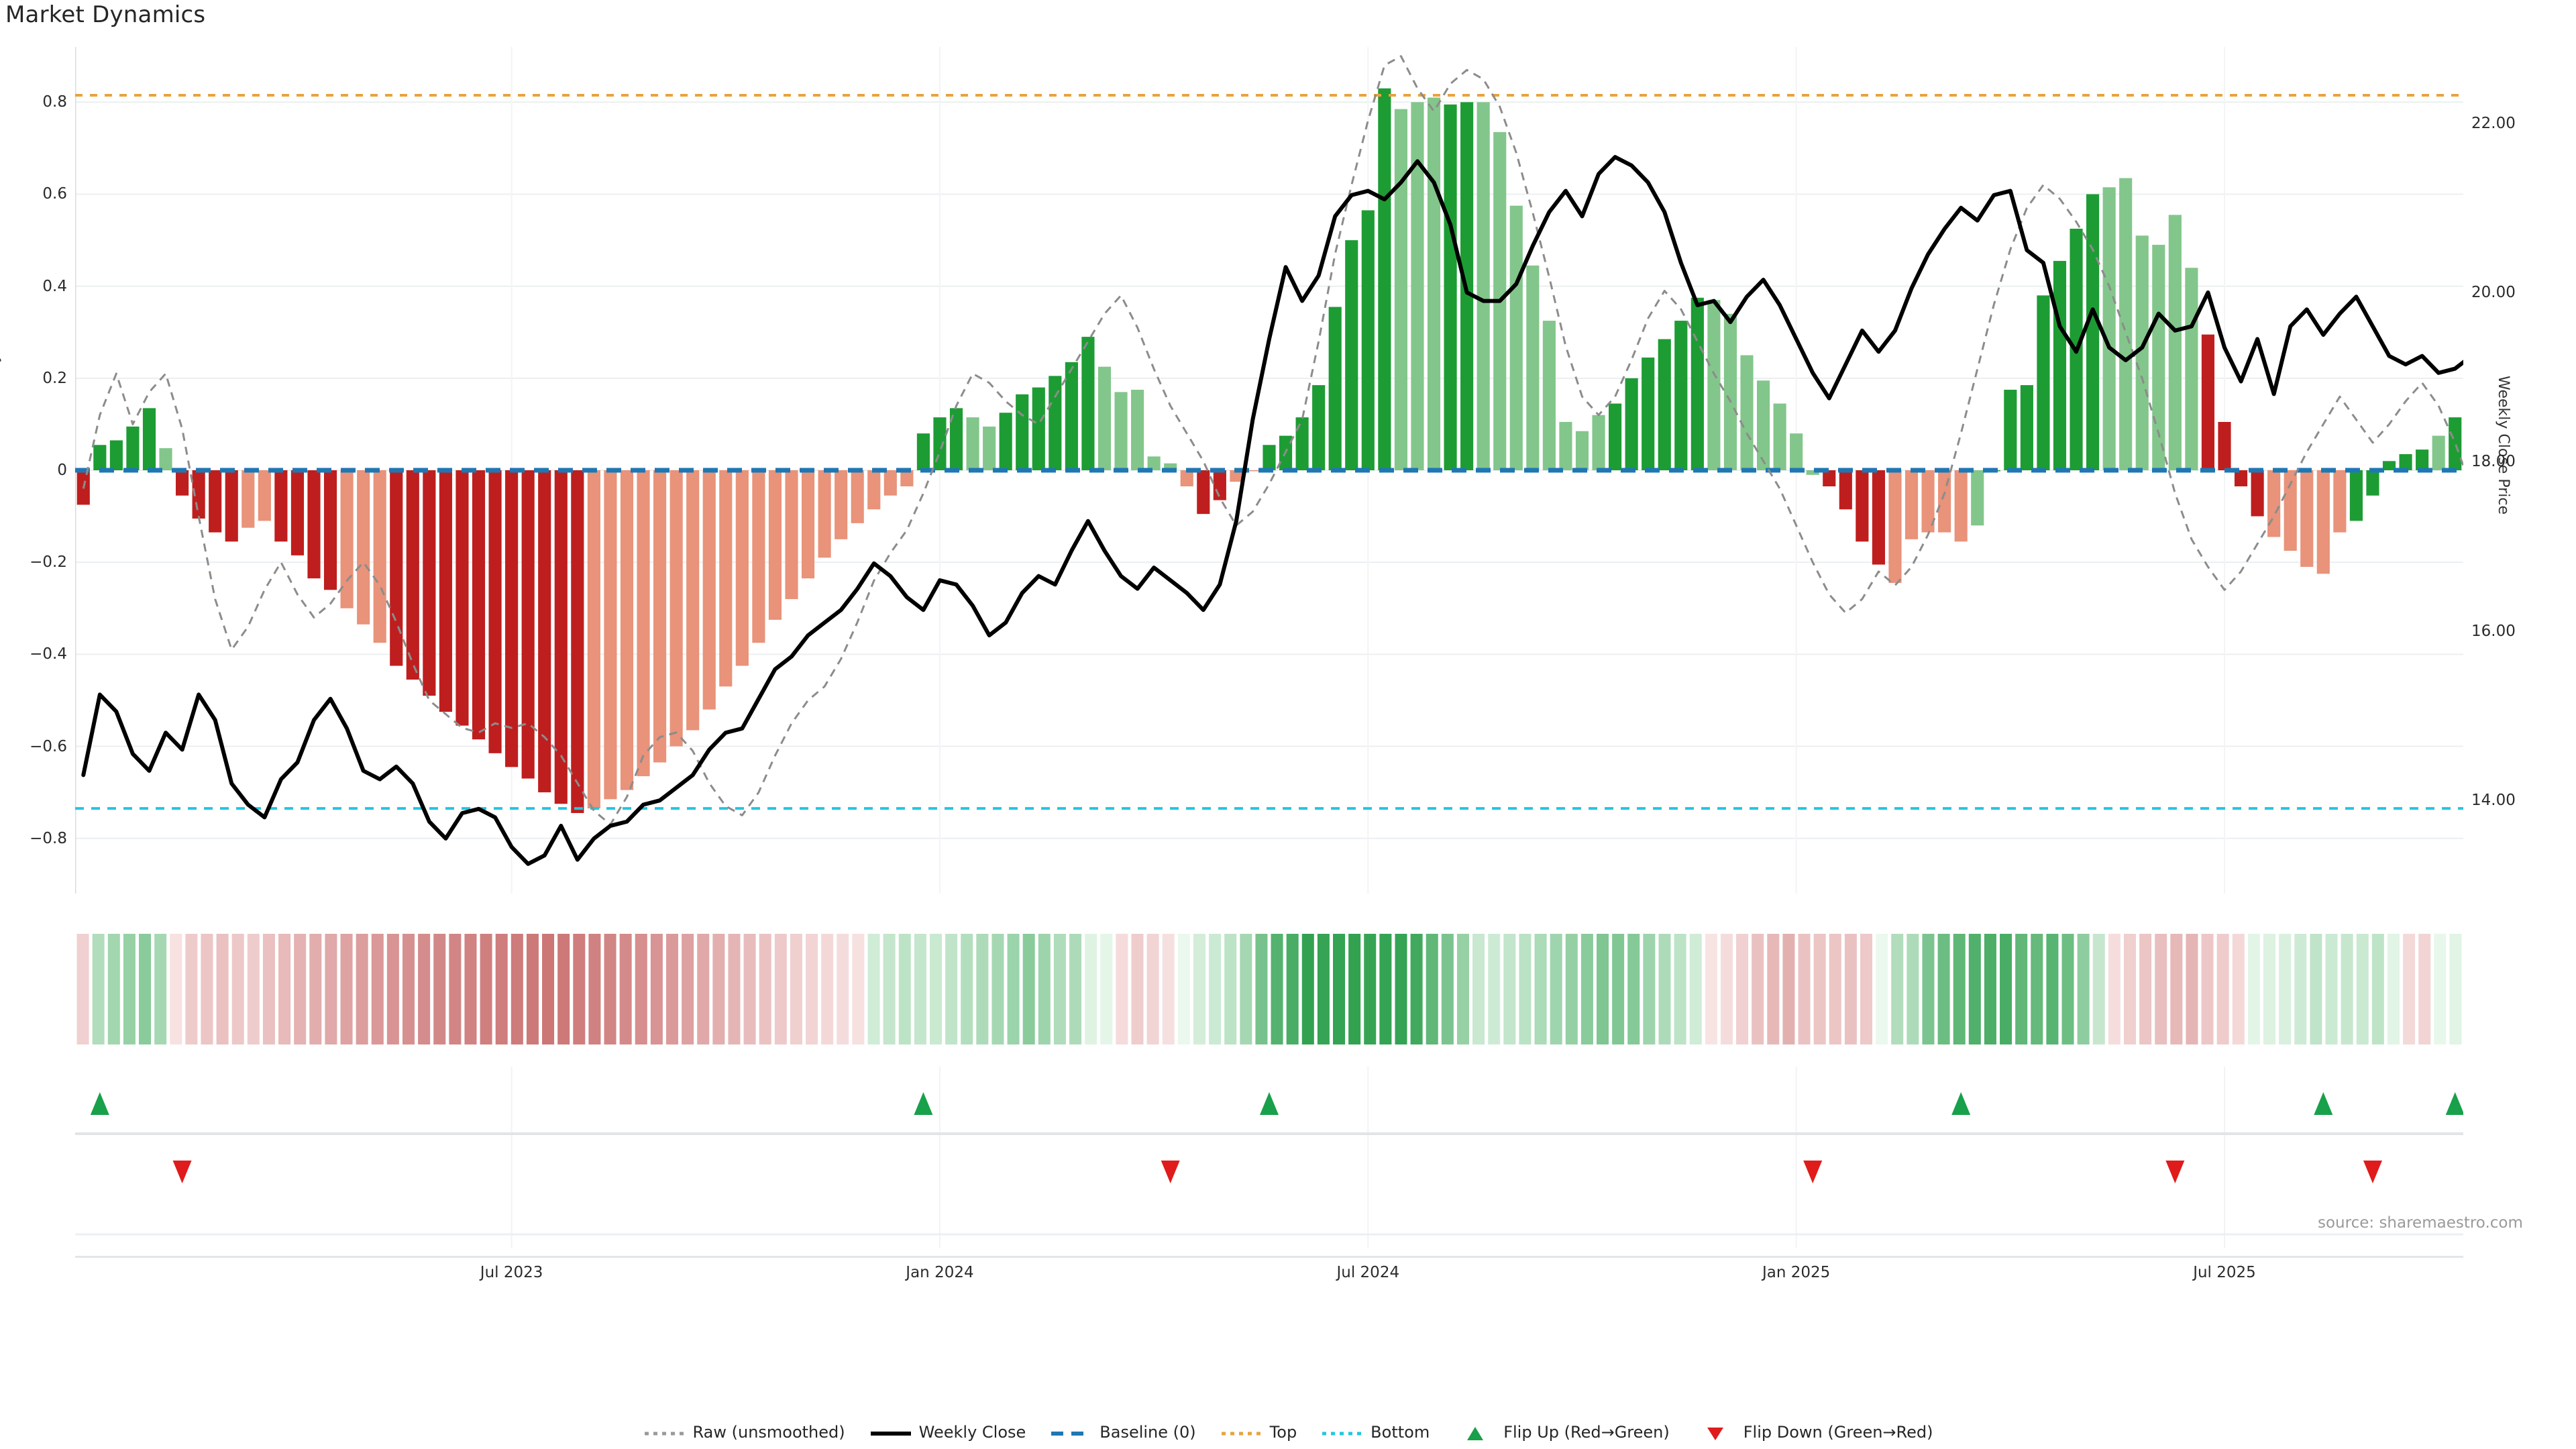 The image size is (2576, 1449). Describe the element at coordinates (1258, 1432) in the screenshot. I see `legend-item: Top` at that location.